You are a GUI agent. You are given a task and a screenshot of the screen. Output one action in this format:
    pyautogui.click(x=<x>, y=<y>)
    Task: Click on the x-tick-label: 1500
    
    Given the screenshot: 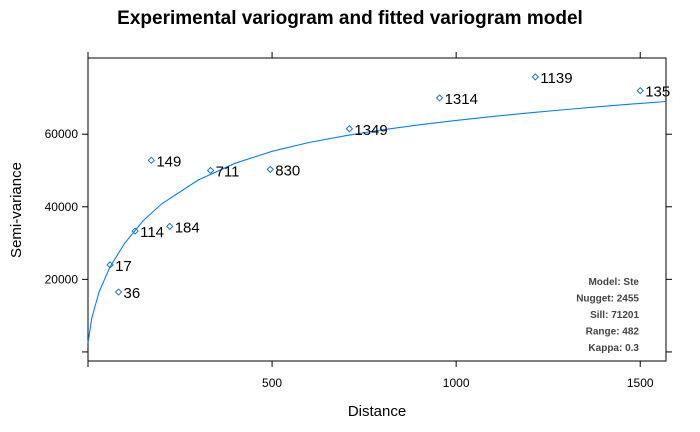 What is the action you would take?
    pyautogui.click(x=640, y=383)
    